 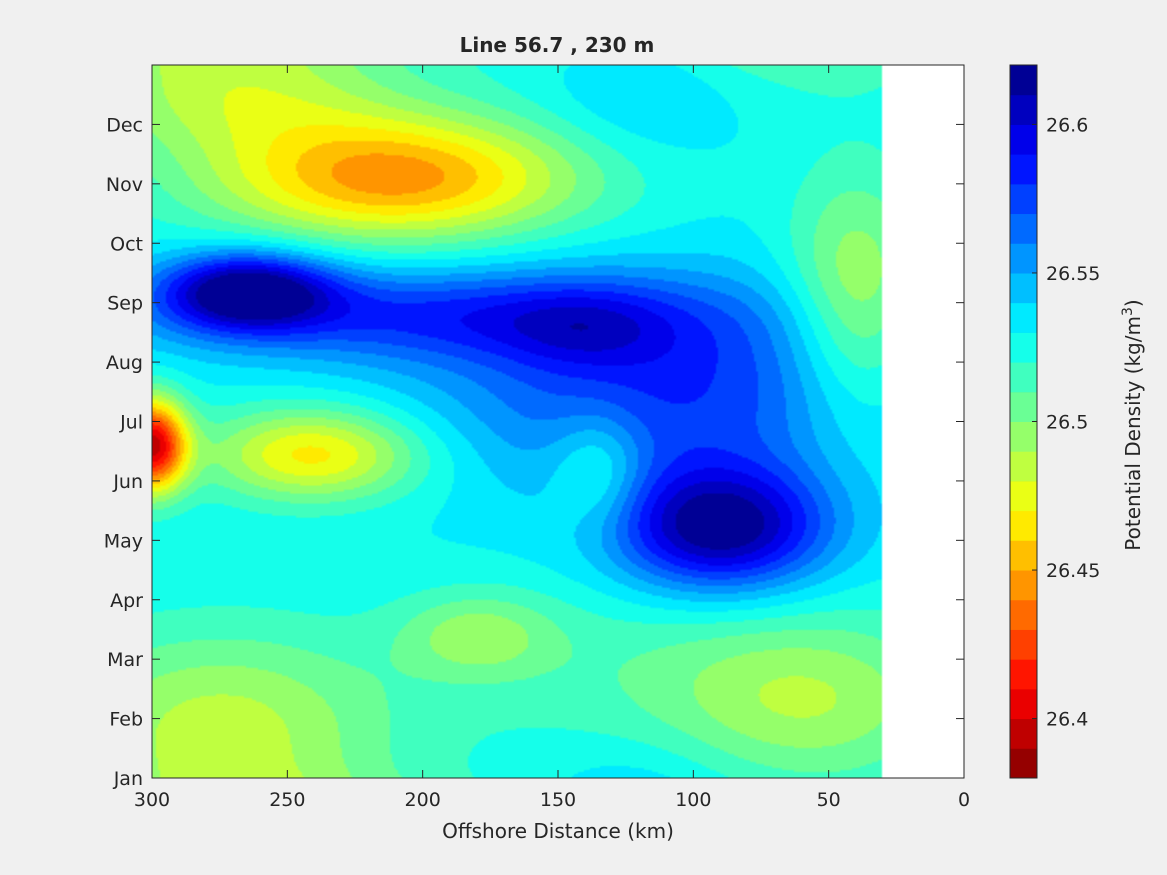 I want to click on x-tick-label: 50, so click(x=829, y=800).